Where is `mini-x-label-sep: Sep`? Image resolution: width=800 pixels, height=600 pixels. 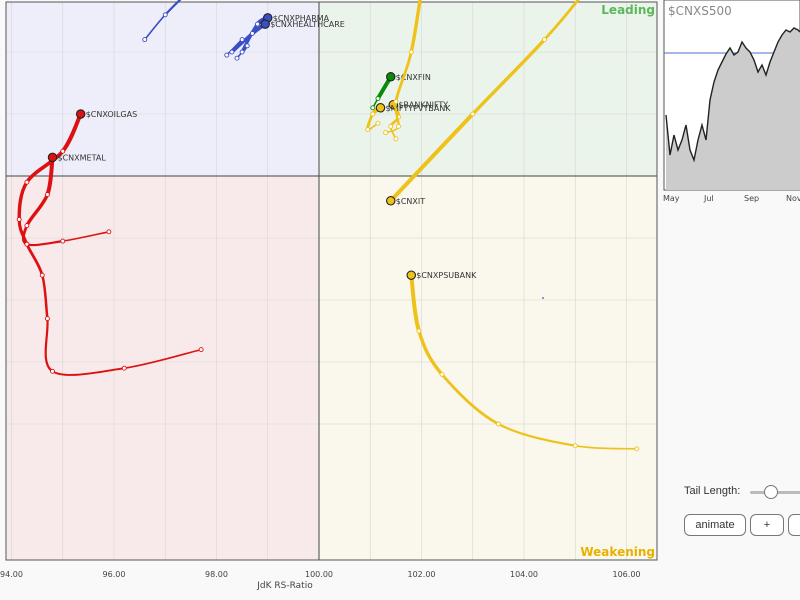 mini-x-label-sep: Sep is located at coordinates (751, 198).